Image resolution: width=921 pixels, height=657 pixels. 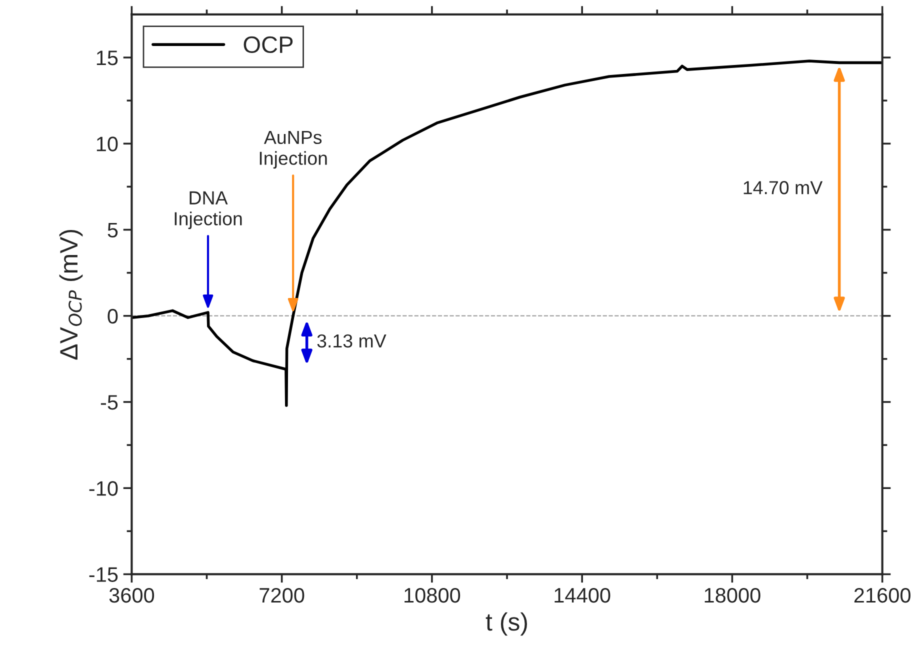 I want to click on annotation: AuNPs Injection, so click(x=293, y=149).